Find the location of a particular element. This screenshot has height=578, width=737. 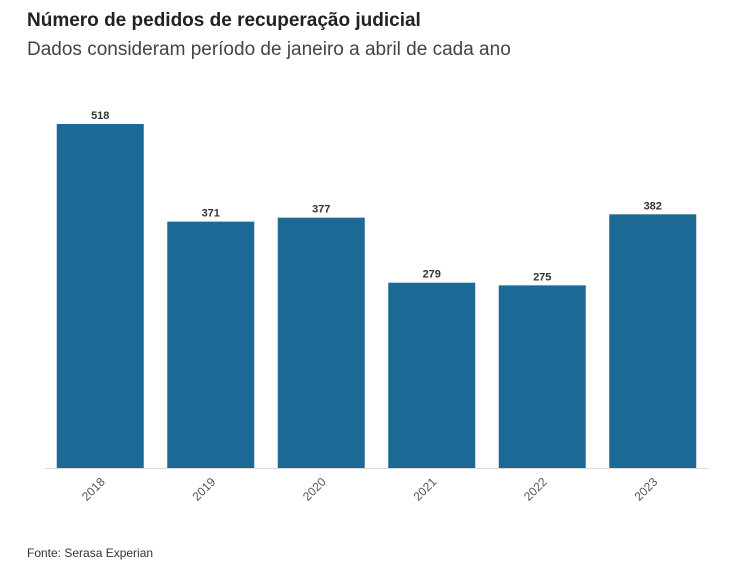

x-tick-label-2020: 2020 is located at coordinates (314, 489).